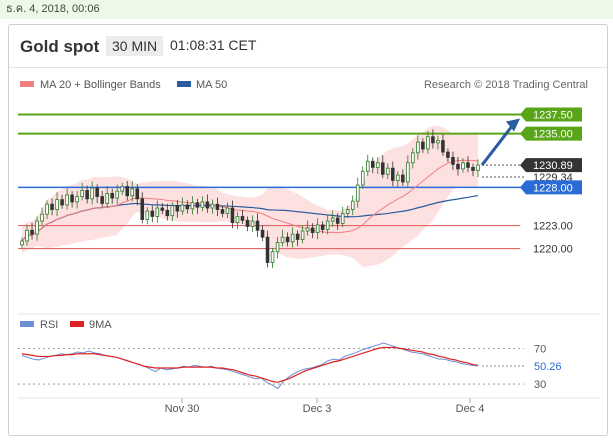 The image size is (613, 441). I want to click on rsi-tick-70: 70, so click(540, 349).